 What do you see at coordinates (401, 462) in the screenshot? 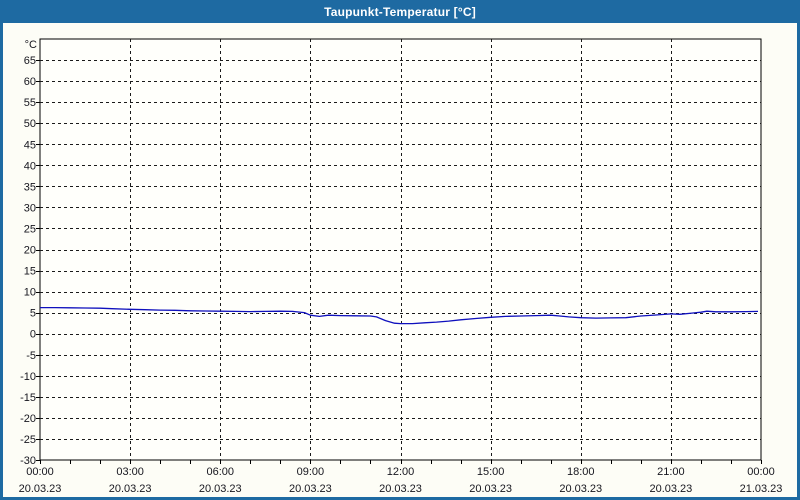
I see `x-axis-ticks` at bounding box center [401, 462].